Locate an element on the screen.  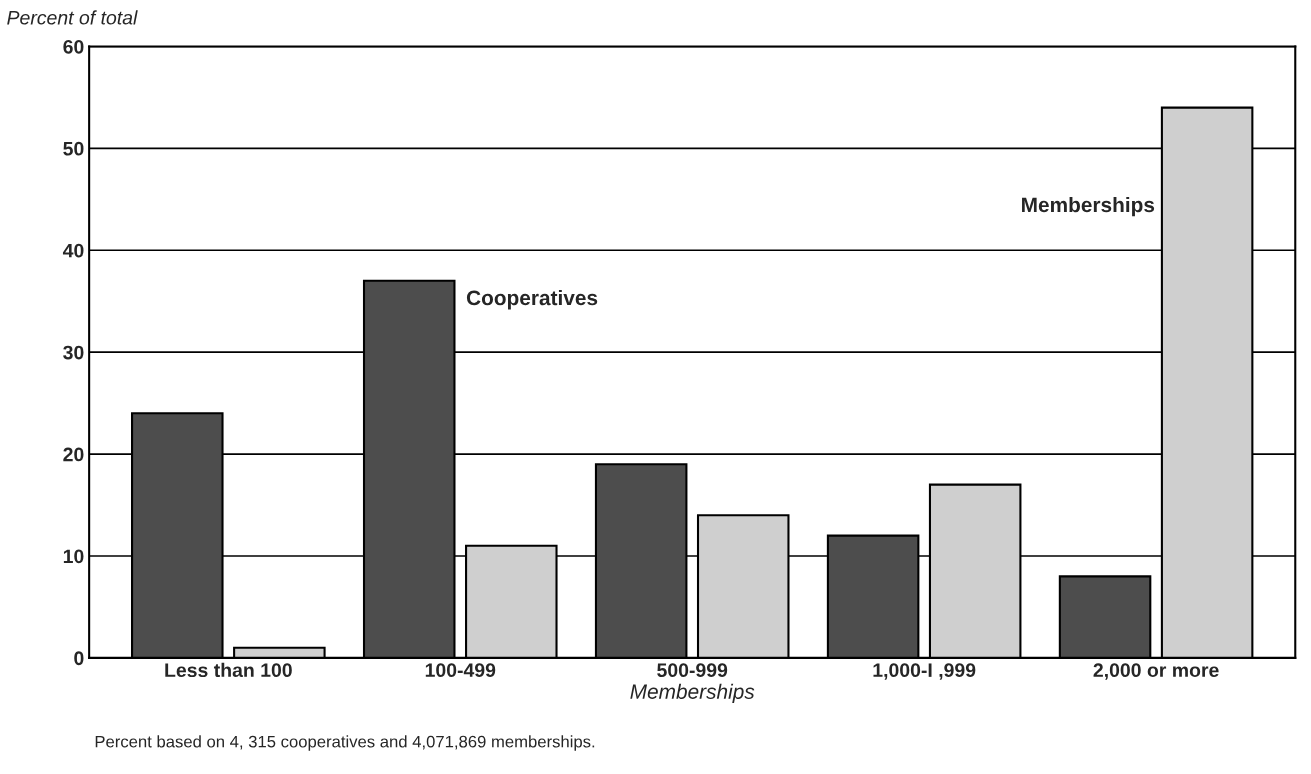
x-tick-label: Less than 100 is located at coordinates (228, 670).